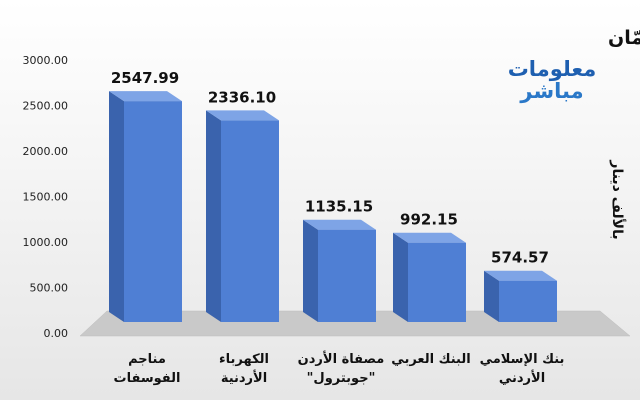  I want to click on x-tick-label: مصفاة الأردن, so click(341, 358).